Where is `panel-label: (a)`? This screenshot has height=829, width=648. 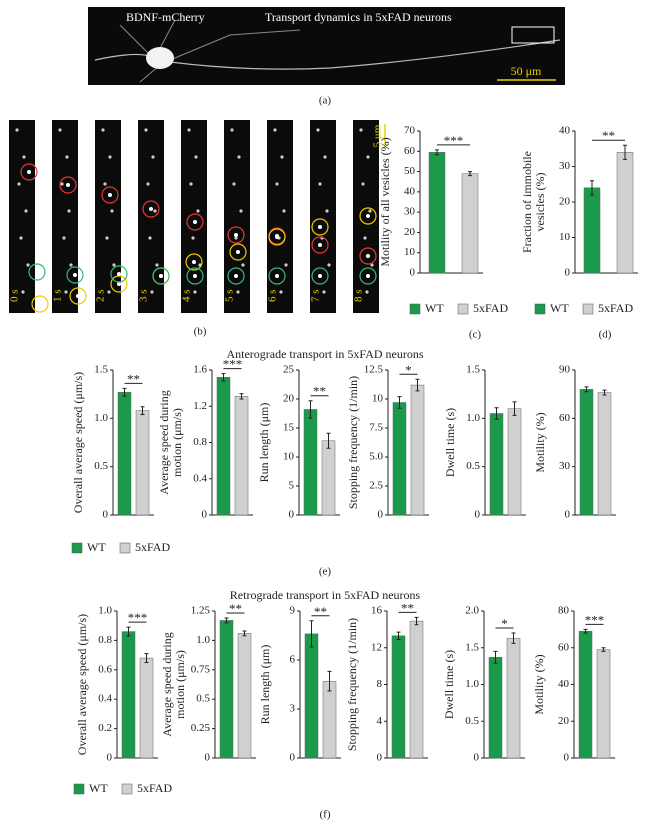
panel-label: (a) is located at coordinates (325, 101).